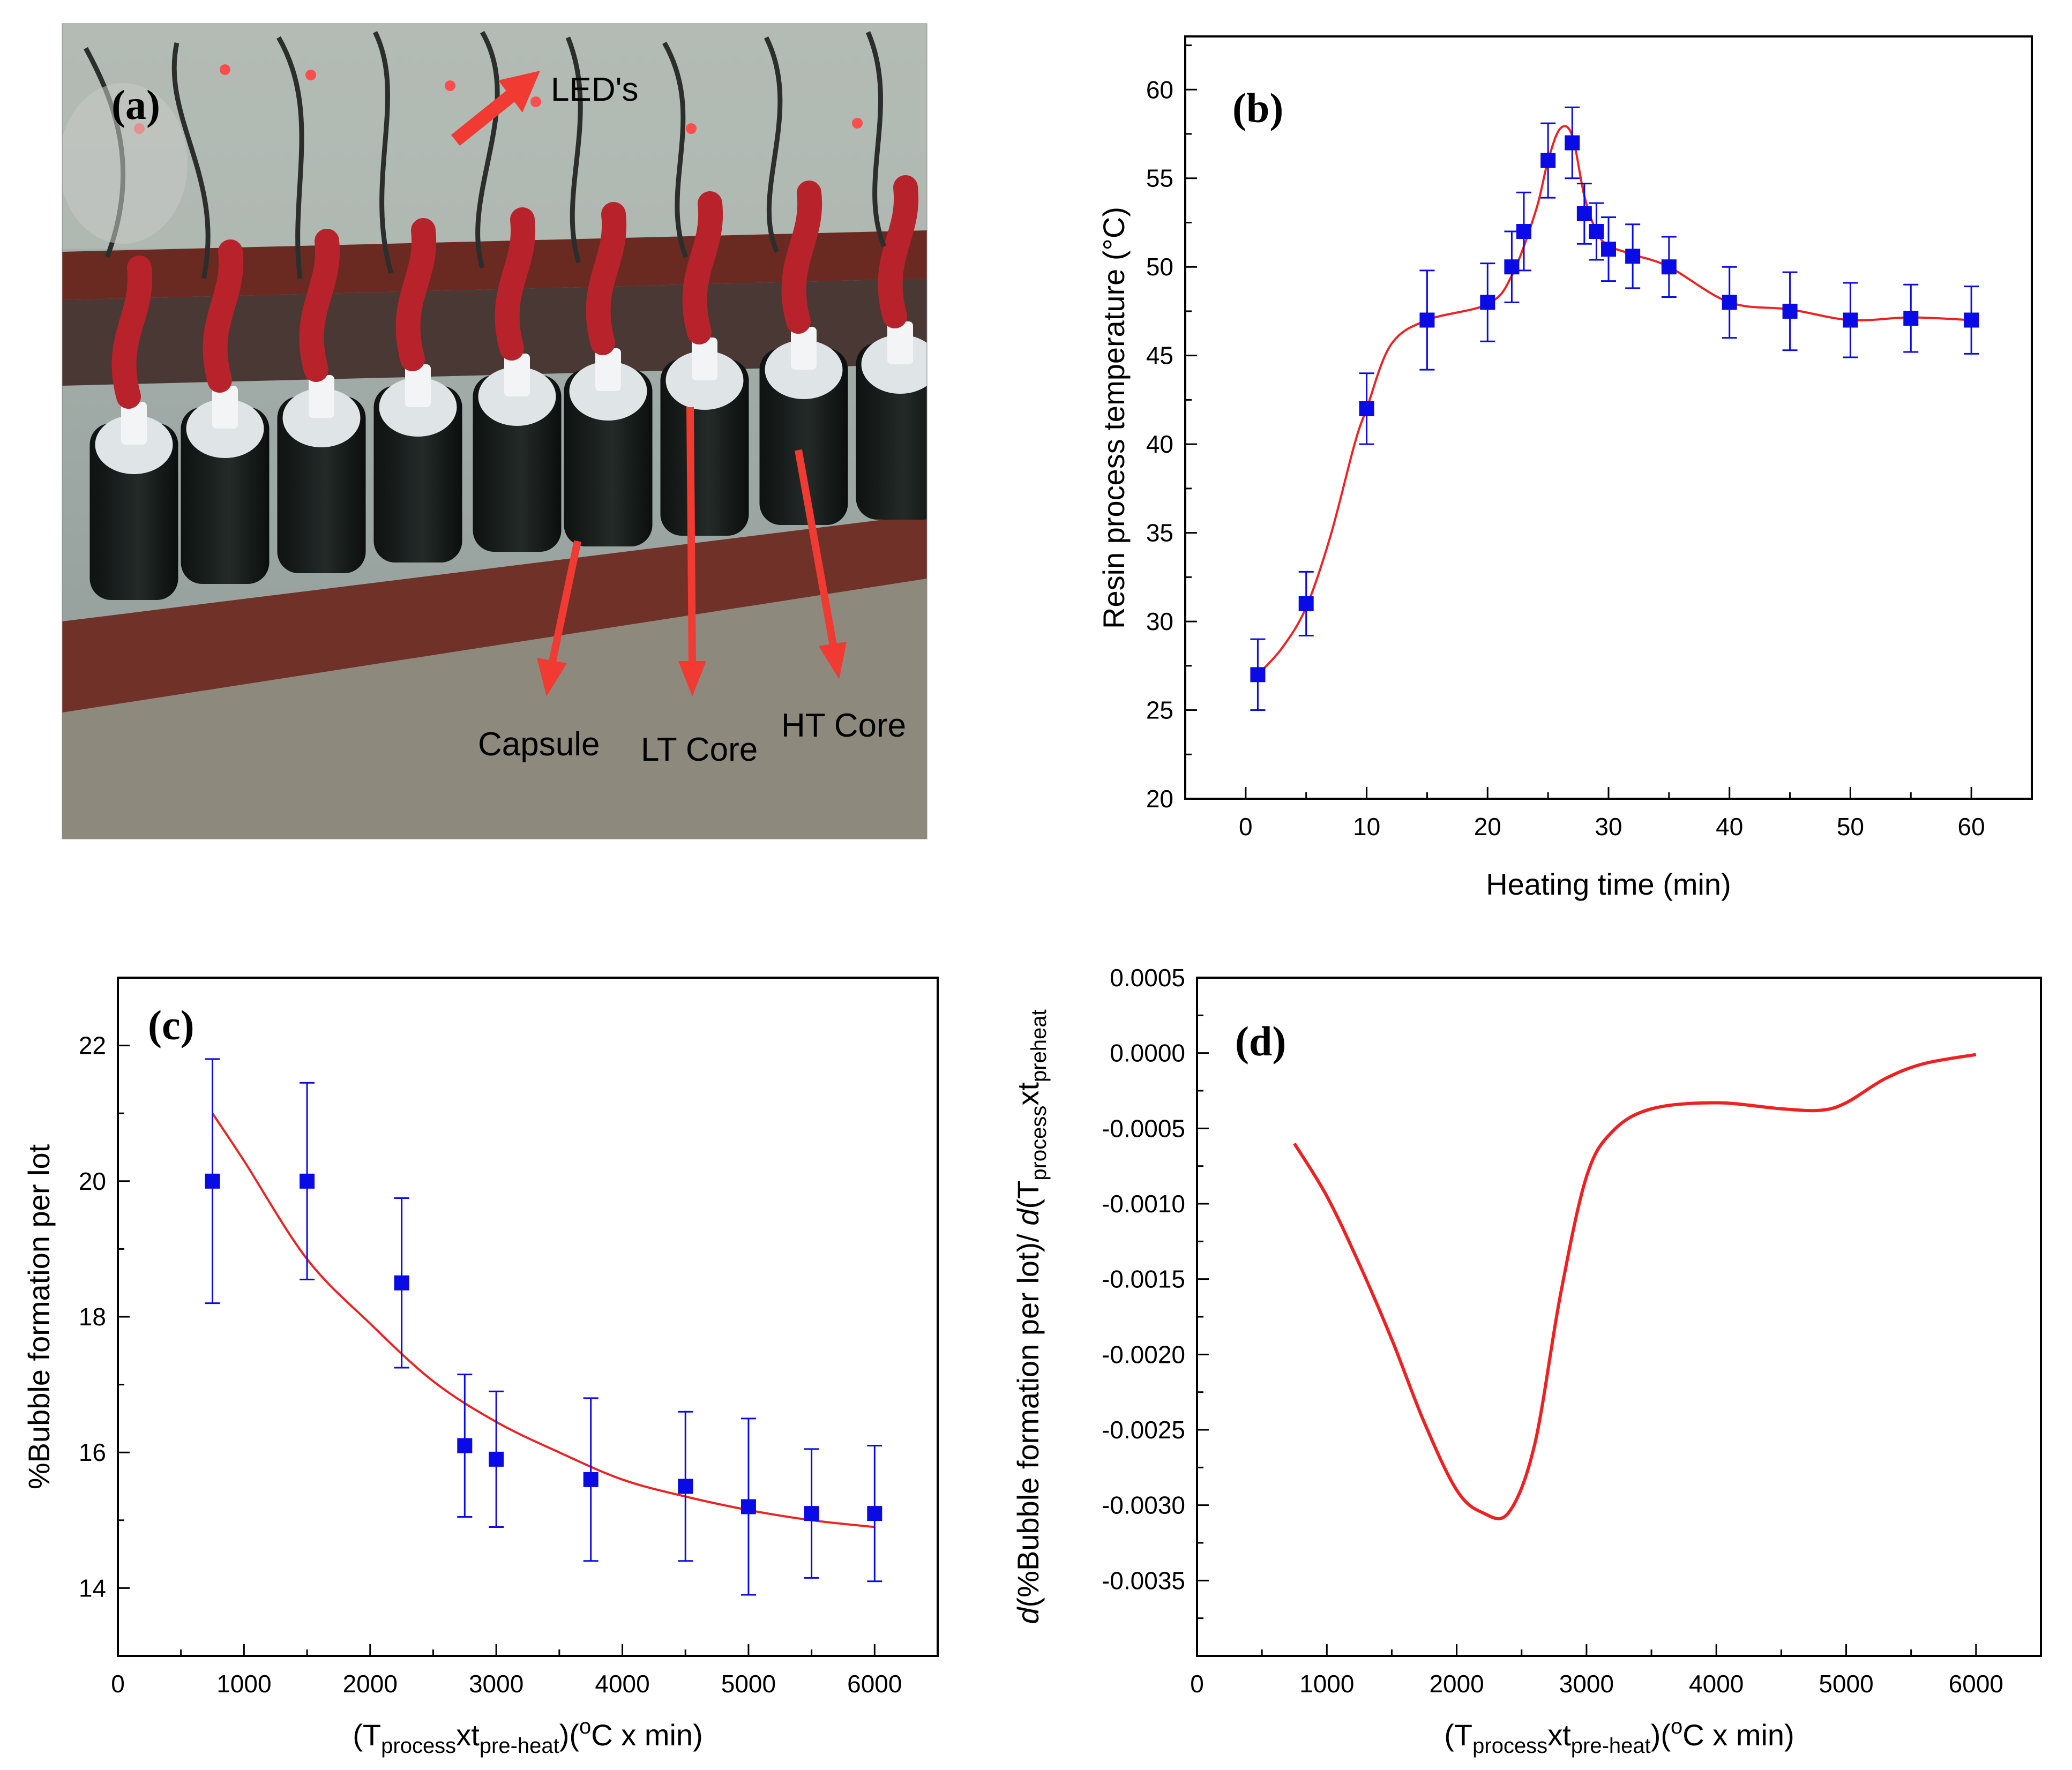 The image size is (2072, 1770). What do you see at coordinates (1586, 1684) in the screenshot?
I see `x-tick-label: 3000` at bounding box center [1586, 1684].